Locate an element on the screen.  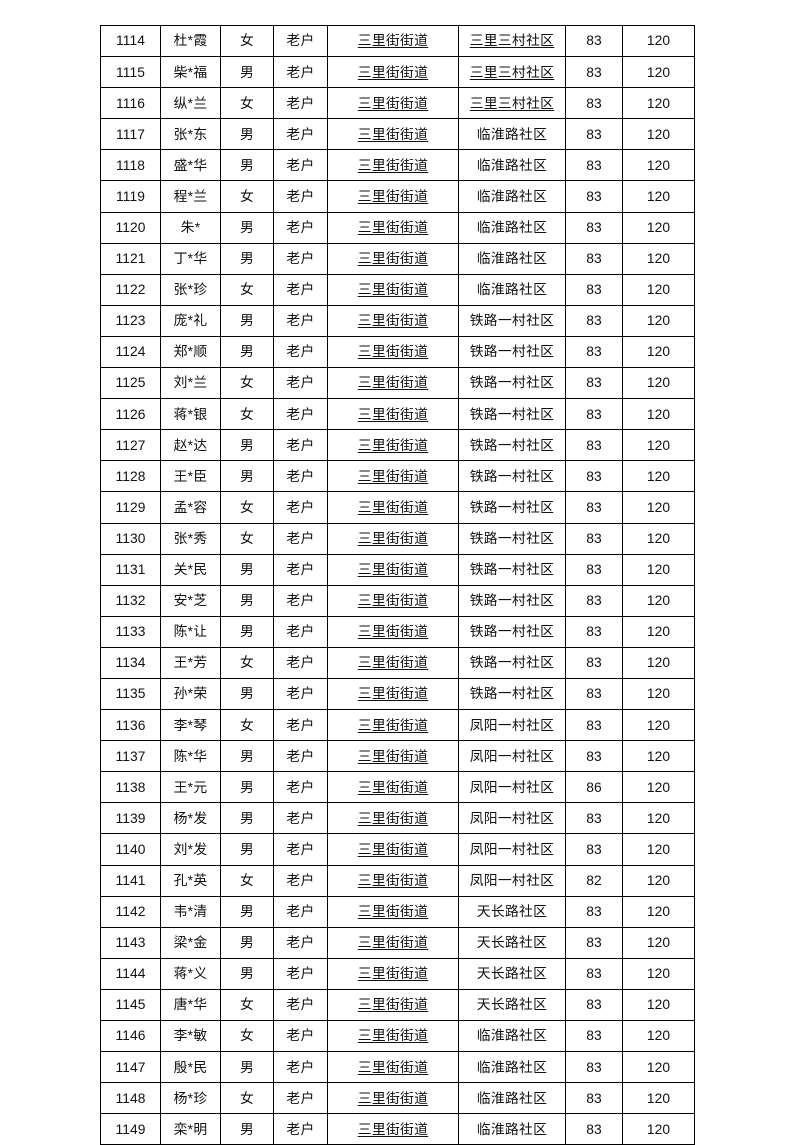
table-row: 1131 关*民男老户 三里街街道 铁路一村社区 83 120 is located at coordinates (397, 569).